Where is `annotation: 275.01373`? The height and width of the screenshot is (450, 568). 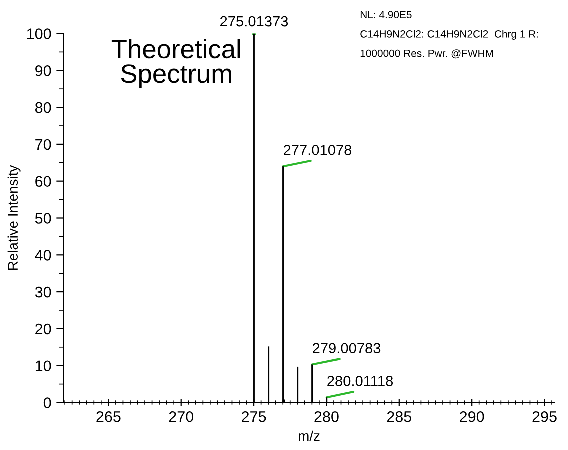 annotation: 275.01373 is located at coordinates (254, 21).